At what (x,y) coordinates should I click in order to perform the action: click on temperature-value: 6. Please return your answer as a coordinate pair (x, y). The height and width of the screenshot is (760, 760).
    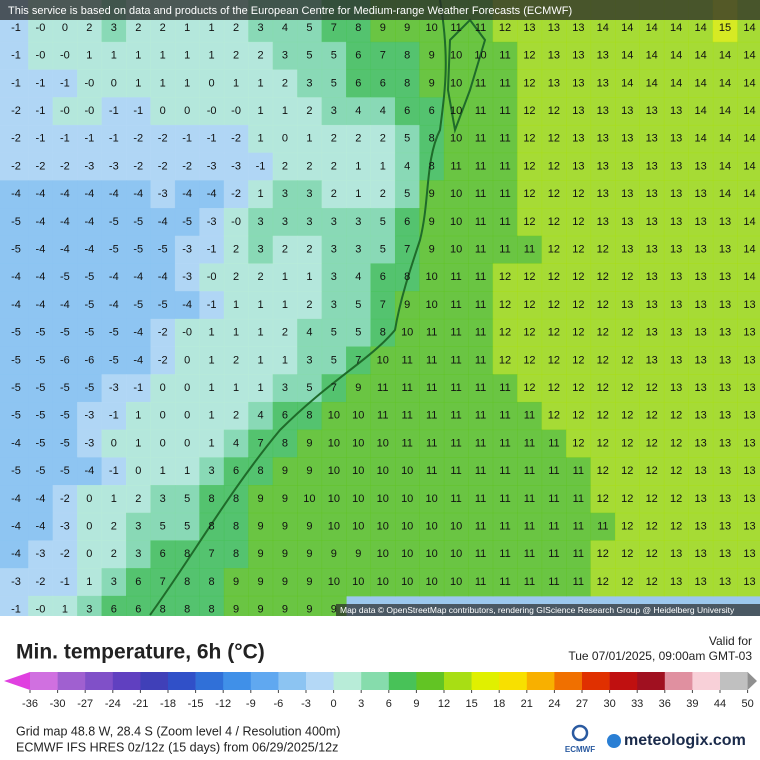
    Looking at the image, I should click on (138, 582).